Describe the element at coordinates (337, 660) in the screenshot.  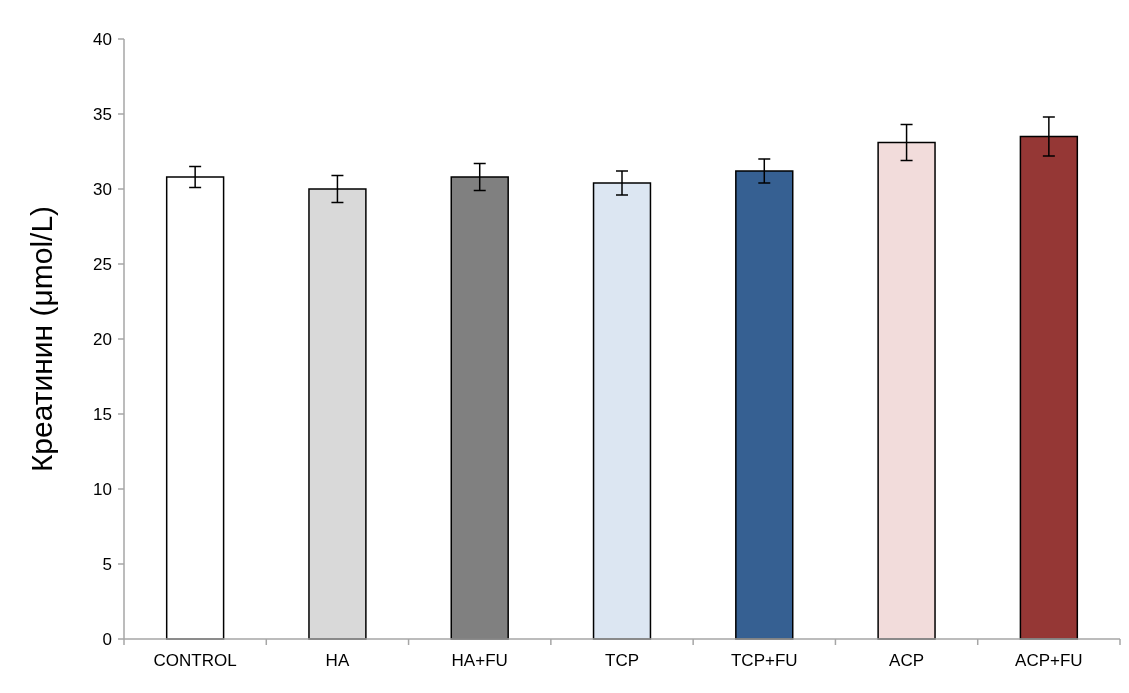
I see `x-tick-label: HA` at that location.